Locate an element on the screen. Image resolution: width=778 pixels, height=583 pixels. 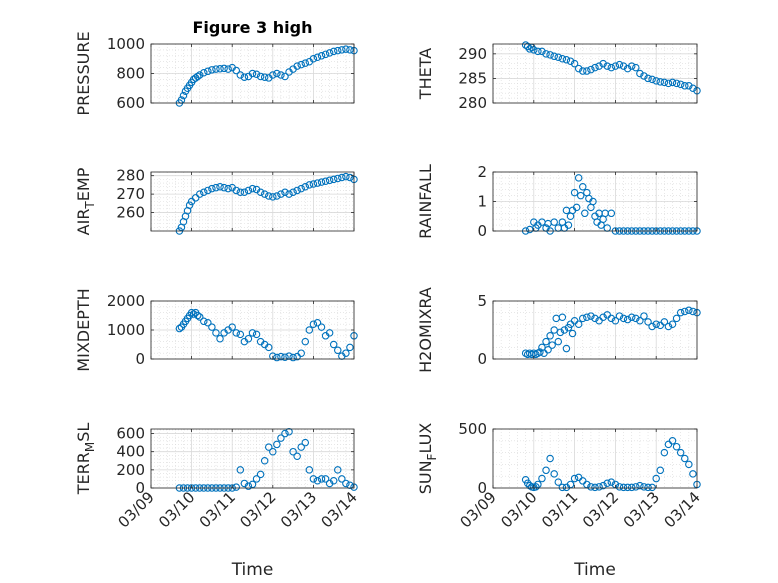
terr-msl-x-tick-label: 03/13 is located at coordinates (298, 509).